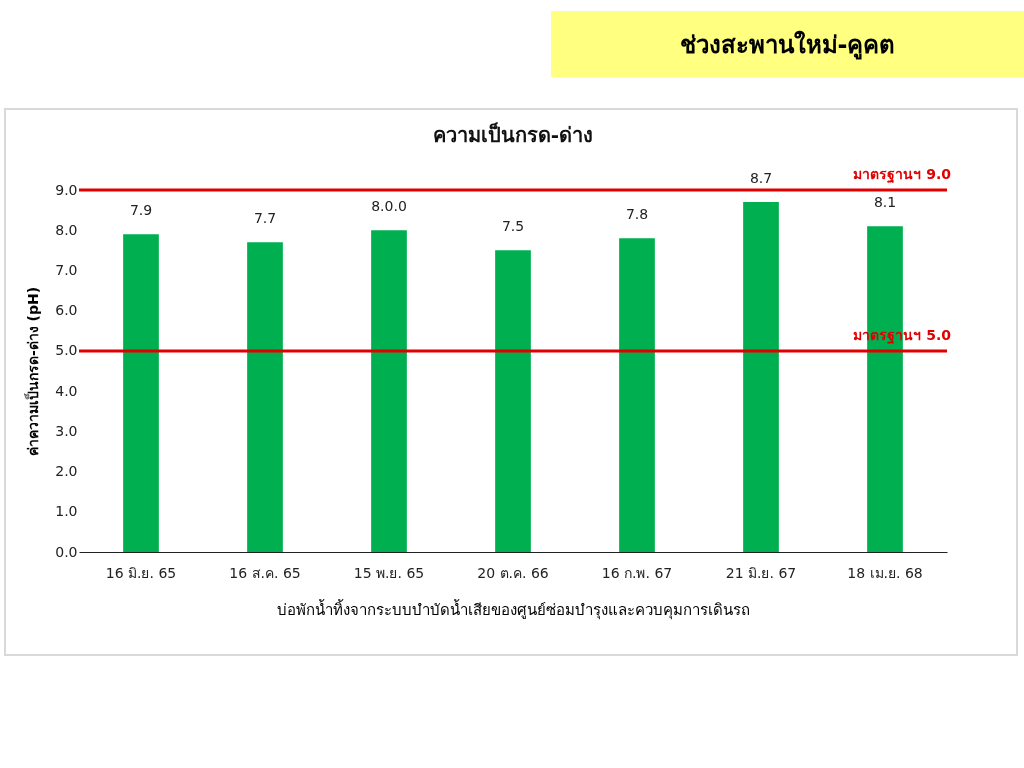 The height and width of the screenshot is (768, 1024). Describe the element at coordinates (141, 572) in the screenshot. I see `x-tick-label: 16 มิ.ย. 65` at that location.